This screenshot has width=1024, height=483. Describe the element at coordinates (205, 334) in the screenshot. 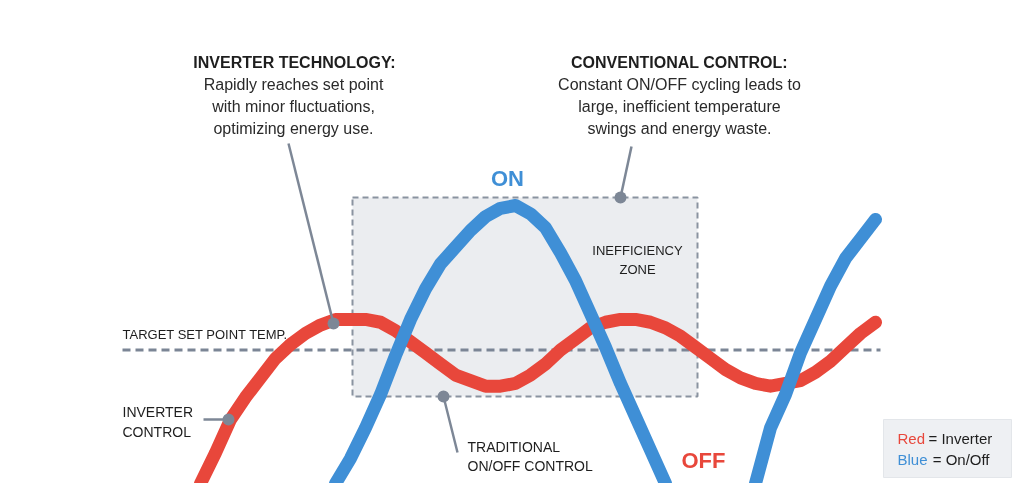

I see `ref-line-label: TARGET SET POINT TEMP.` at that location.